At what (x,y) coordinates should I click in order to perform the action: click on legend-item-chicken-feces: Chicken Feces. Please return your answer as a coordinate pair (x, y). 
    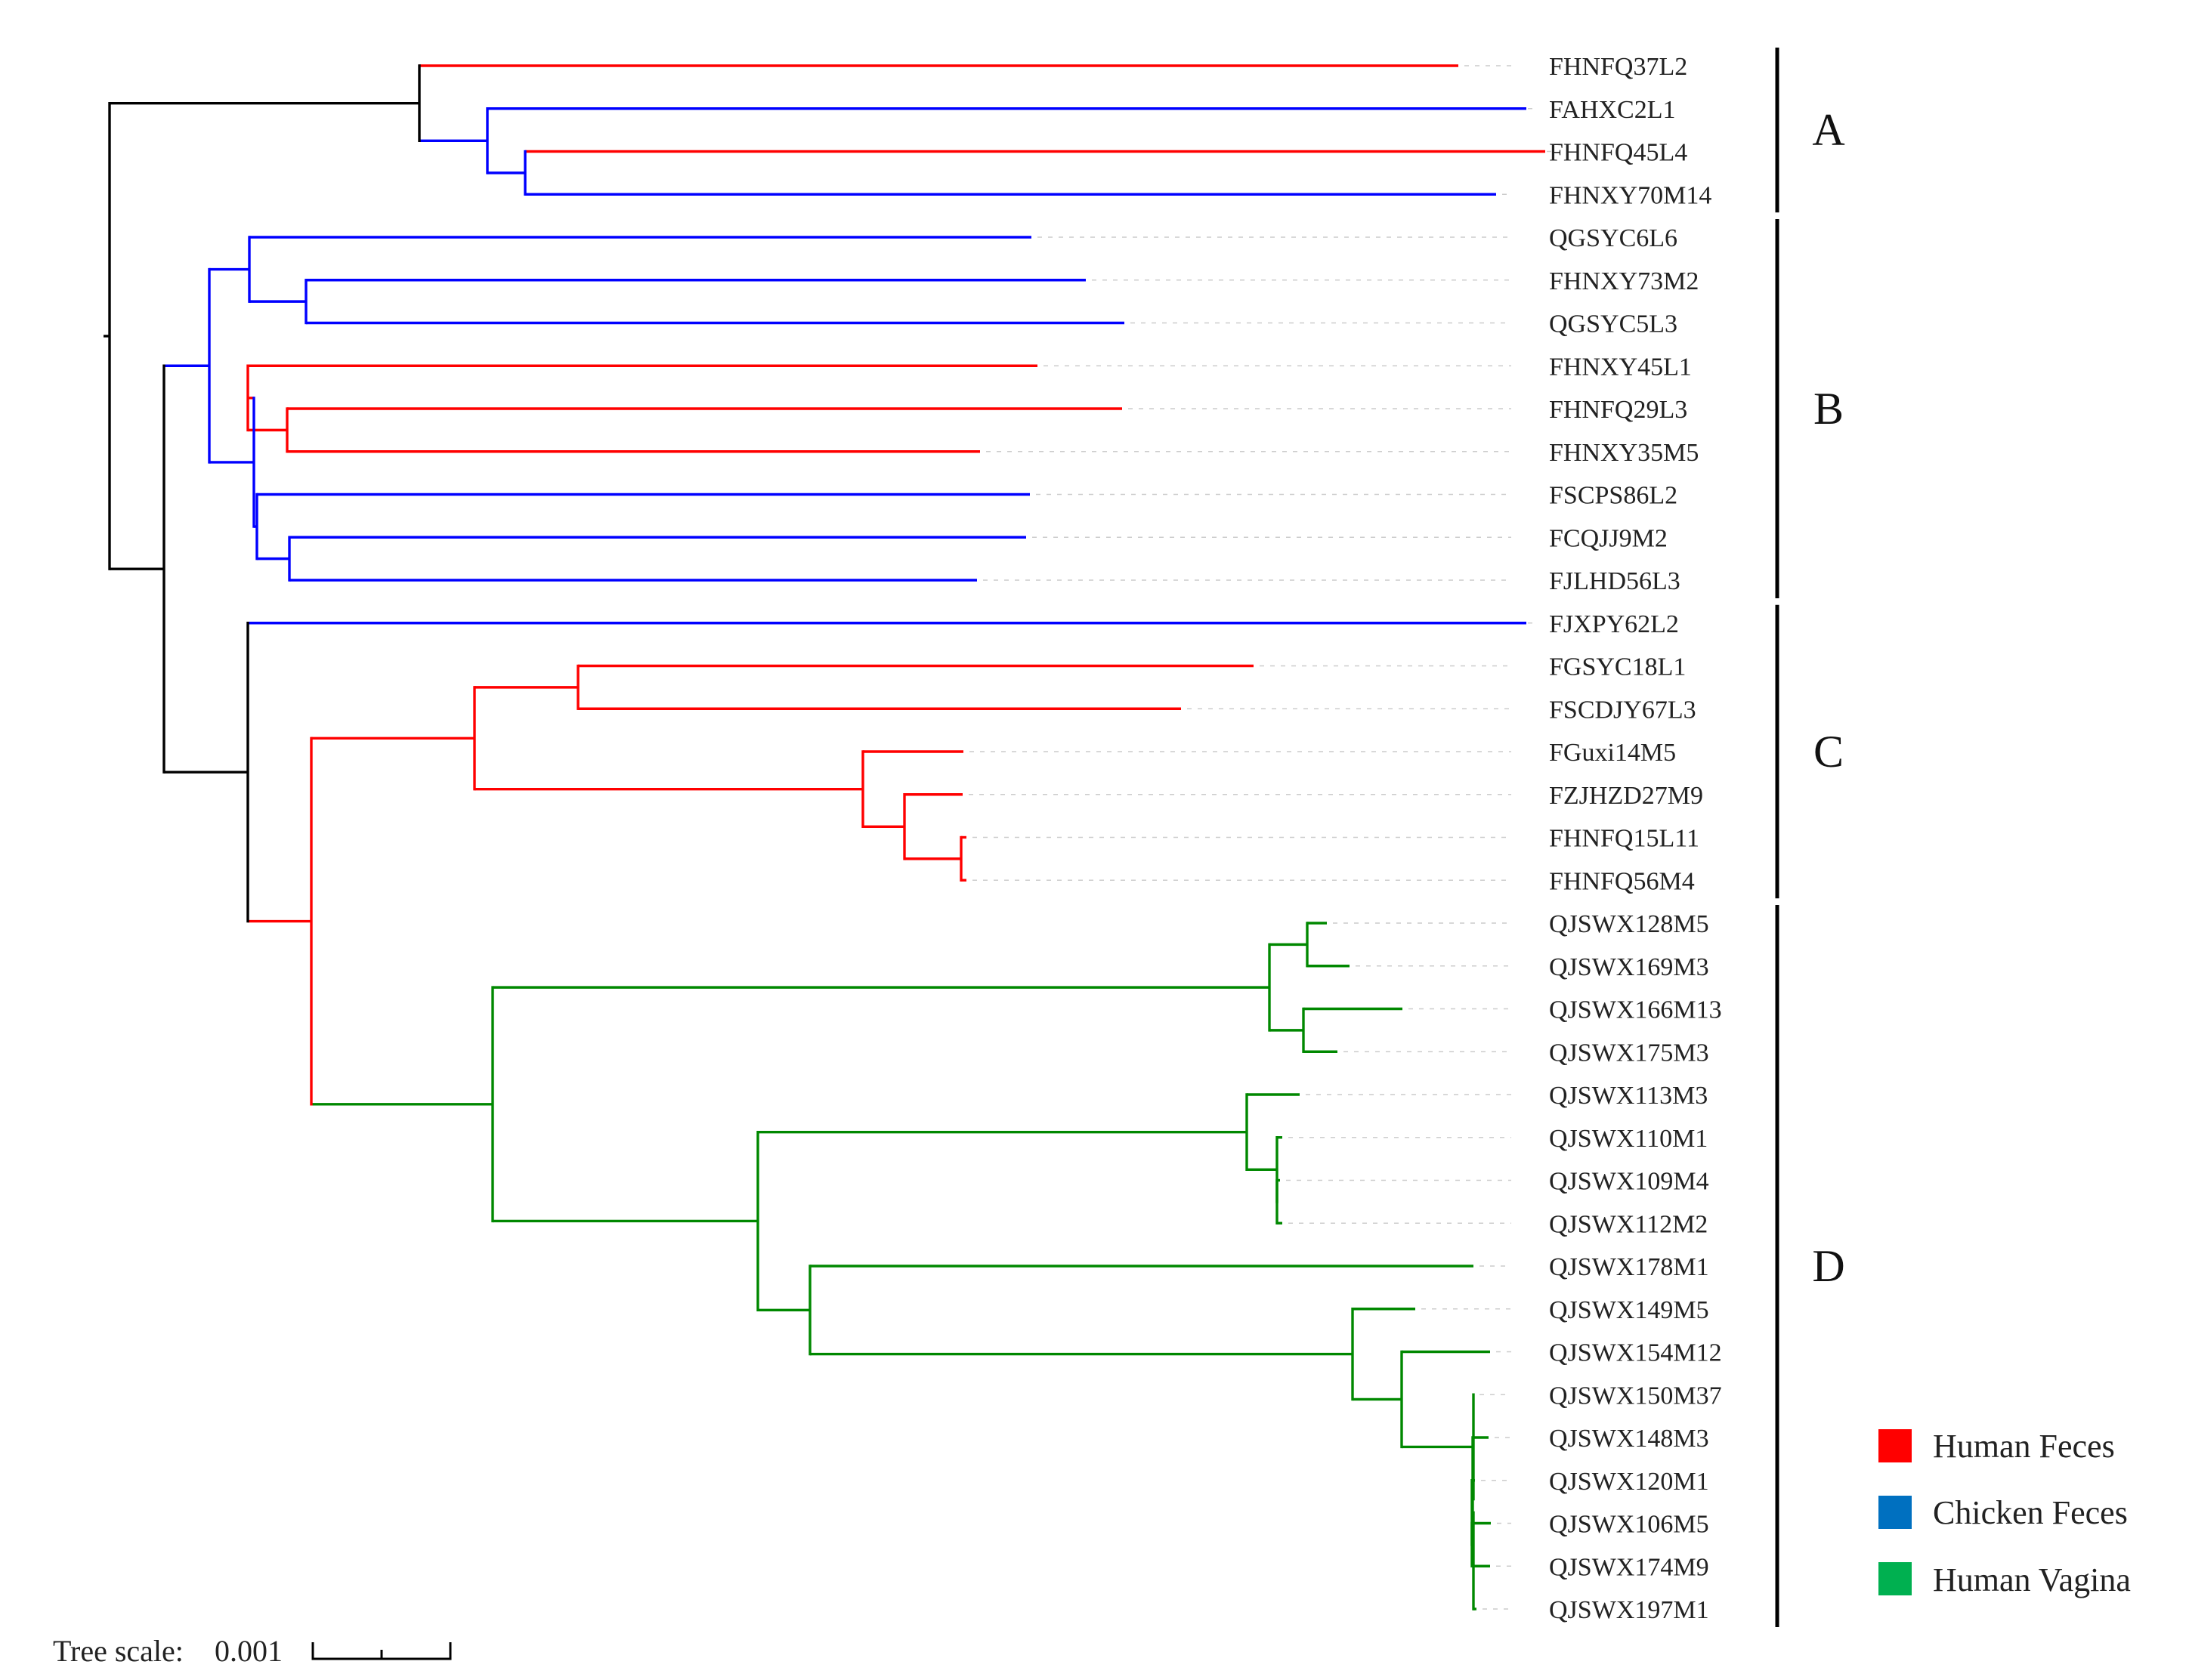
    Looking at the image, I should click on (2003, 1512).